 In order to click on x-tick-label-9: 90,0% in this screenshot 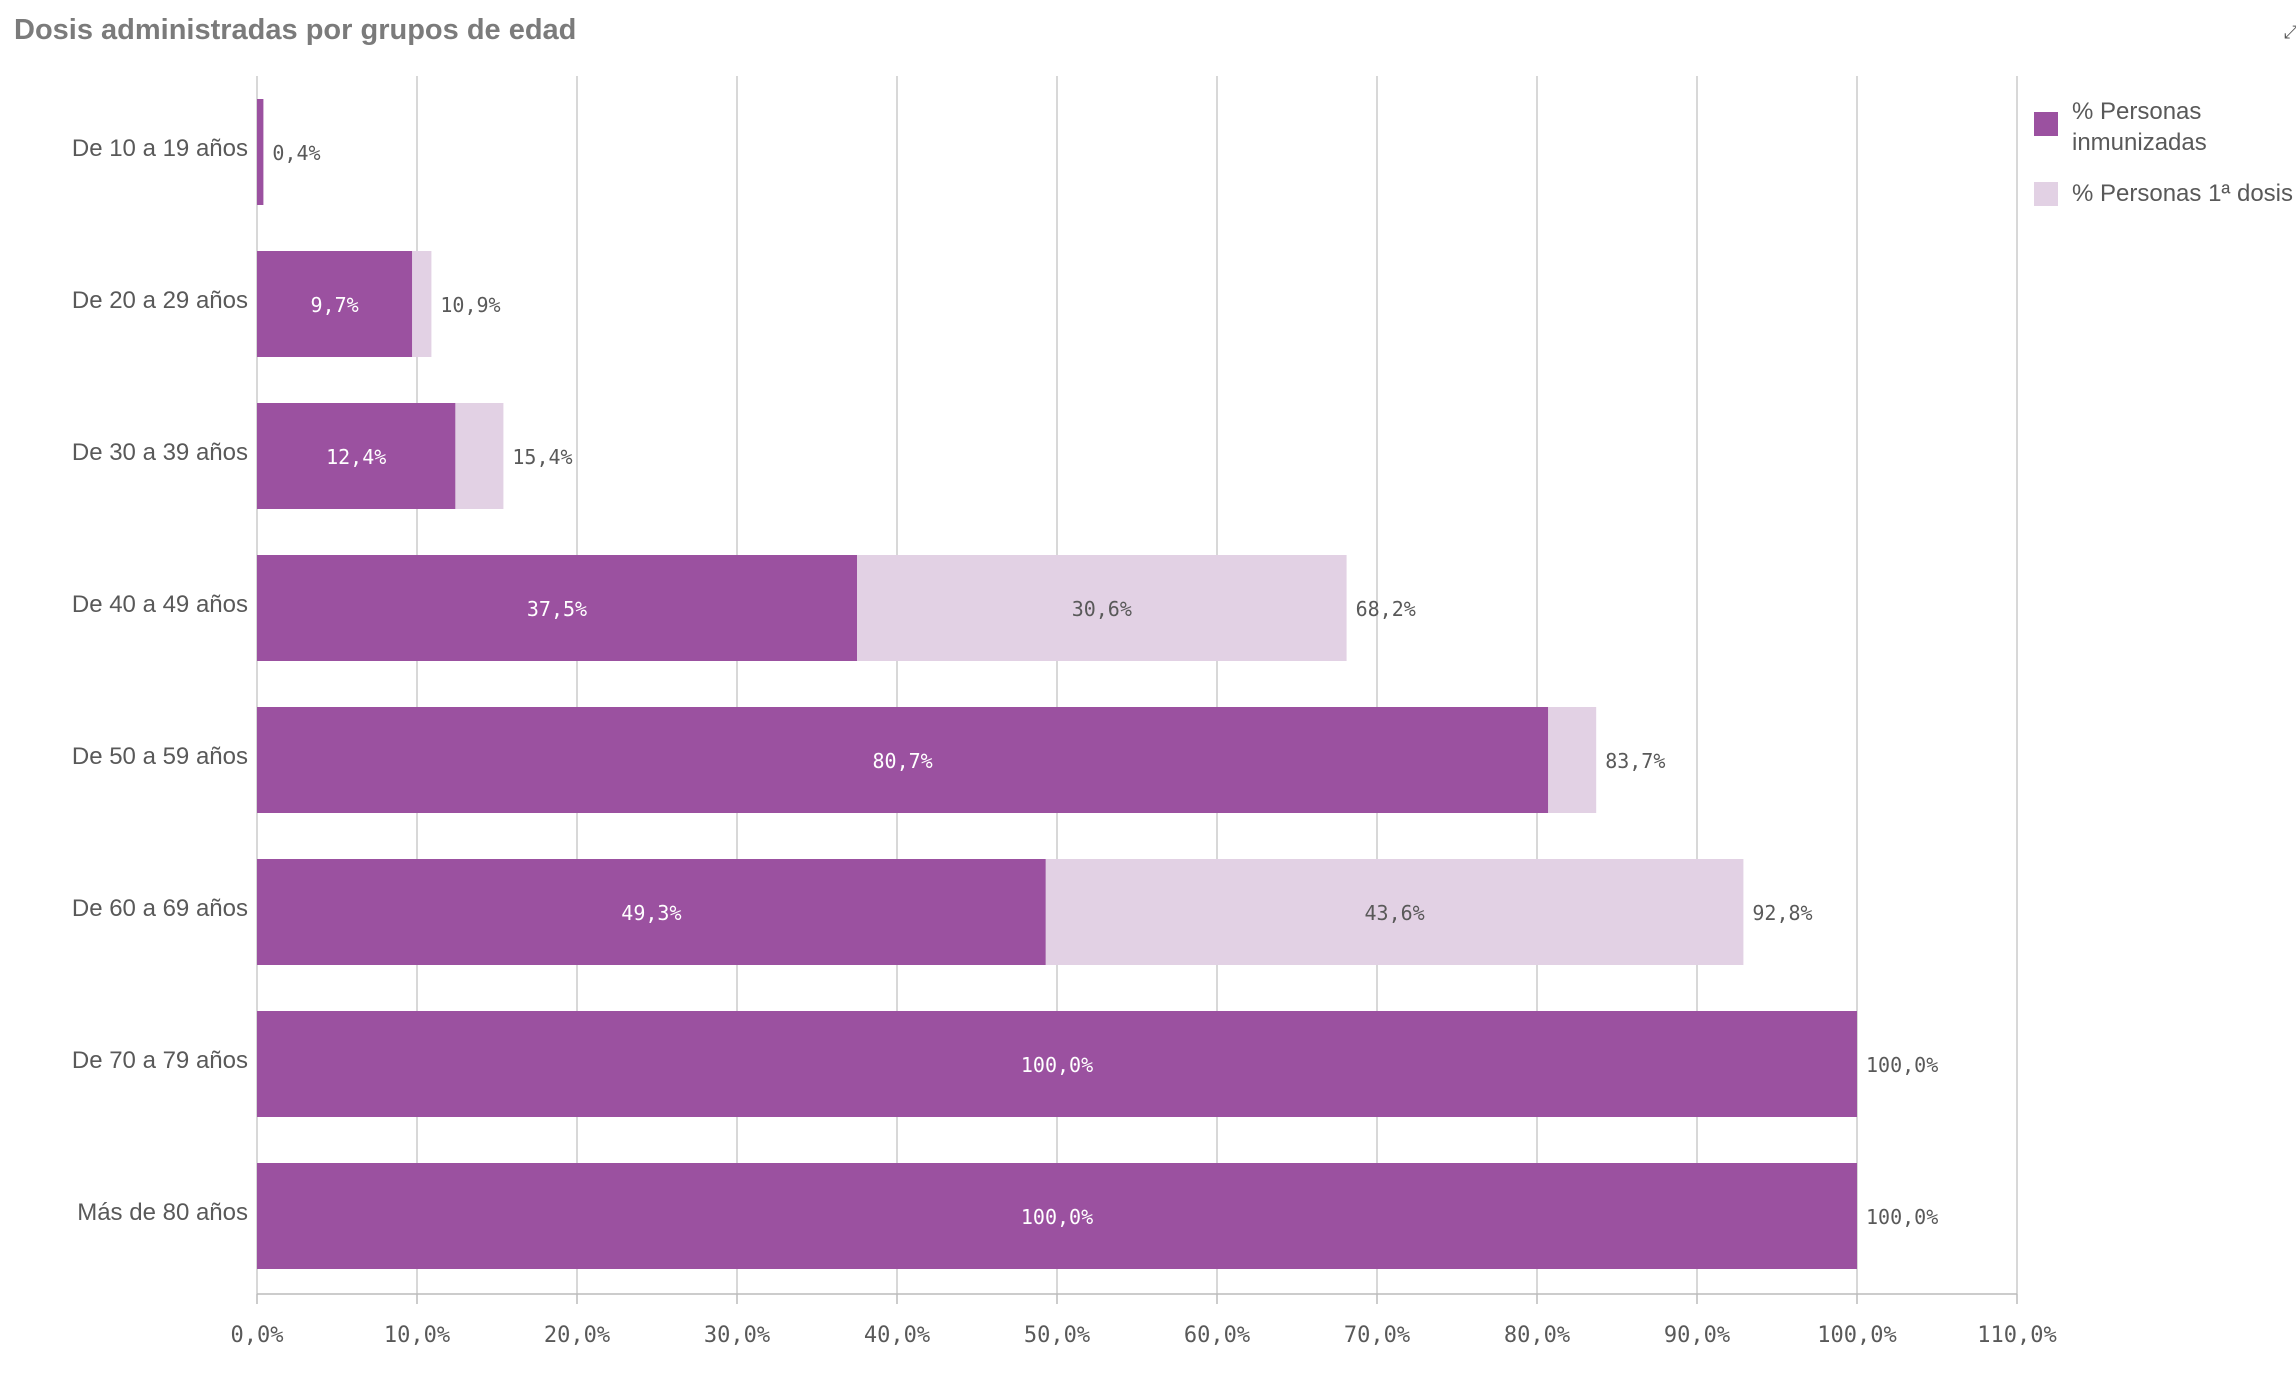, I will do `click(1697, 1335)`.